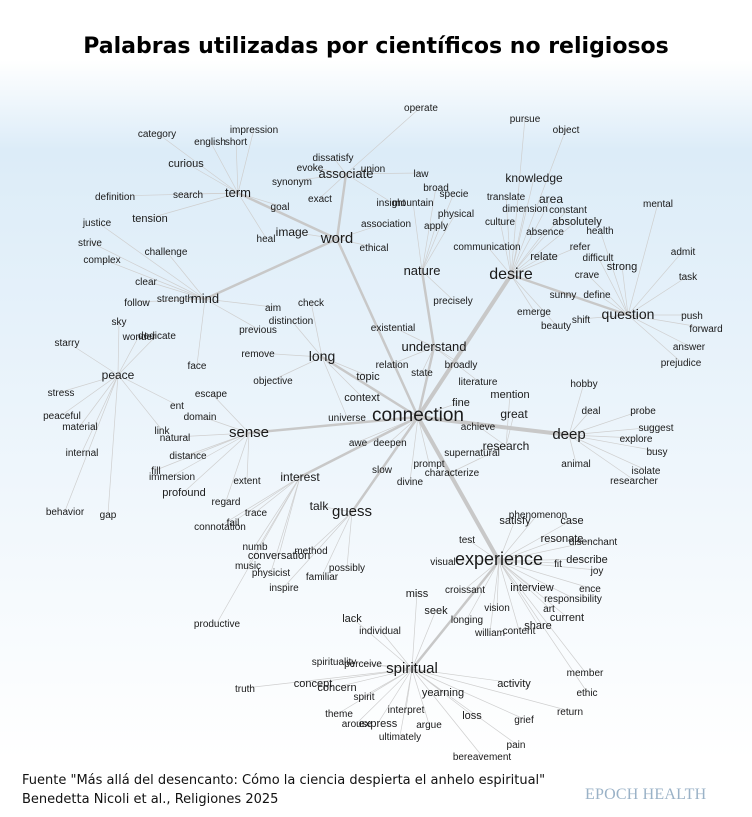 The width and height of the screenshot is (752, 817). What do you see at coordinates (319, 177) in the screenshot?
I see `edge-synonym-associate` at bounding box center [319, 177].